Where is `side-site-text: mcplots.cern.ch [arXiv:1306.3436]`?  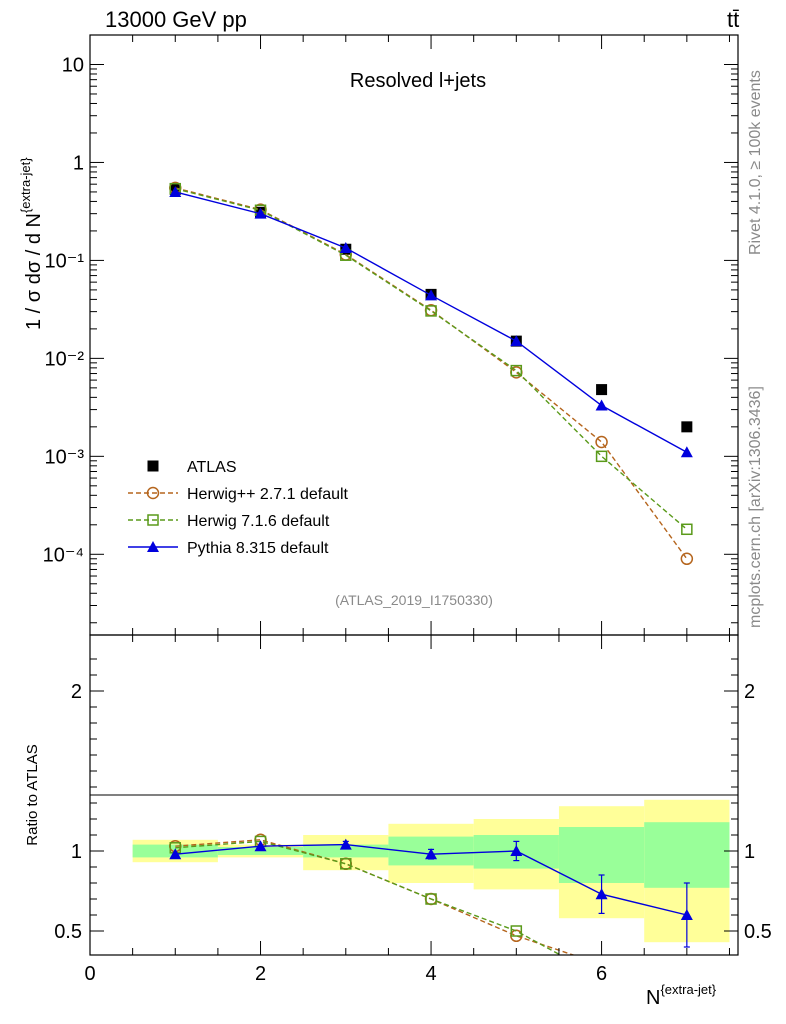 side-site-text: mcplots.cern.ch [arXiv:1306.3436] is located at coordinates (755, 507).